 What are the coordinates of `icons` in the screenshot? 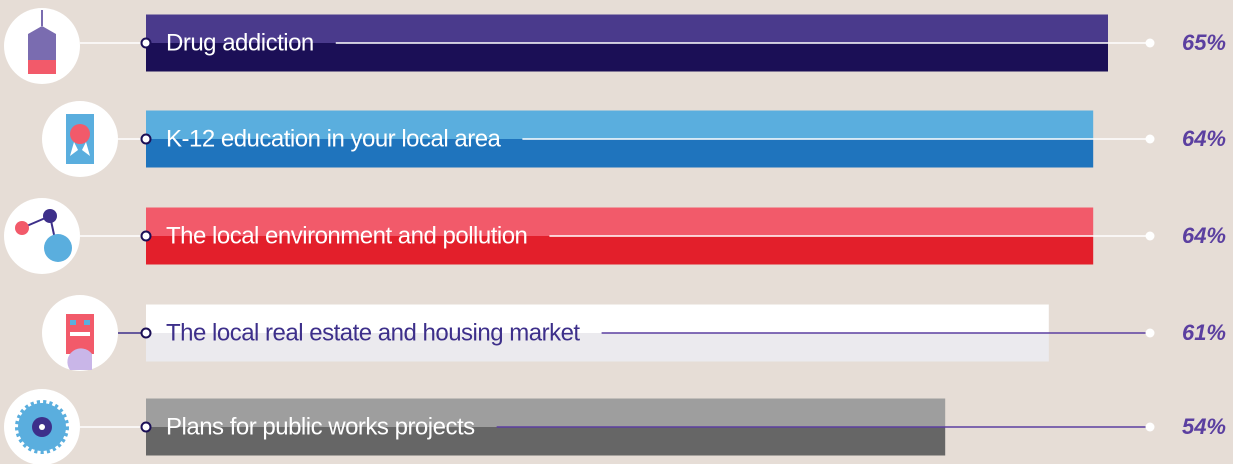 It's located at (61, 236).